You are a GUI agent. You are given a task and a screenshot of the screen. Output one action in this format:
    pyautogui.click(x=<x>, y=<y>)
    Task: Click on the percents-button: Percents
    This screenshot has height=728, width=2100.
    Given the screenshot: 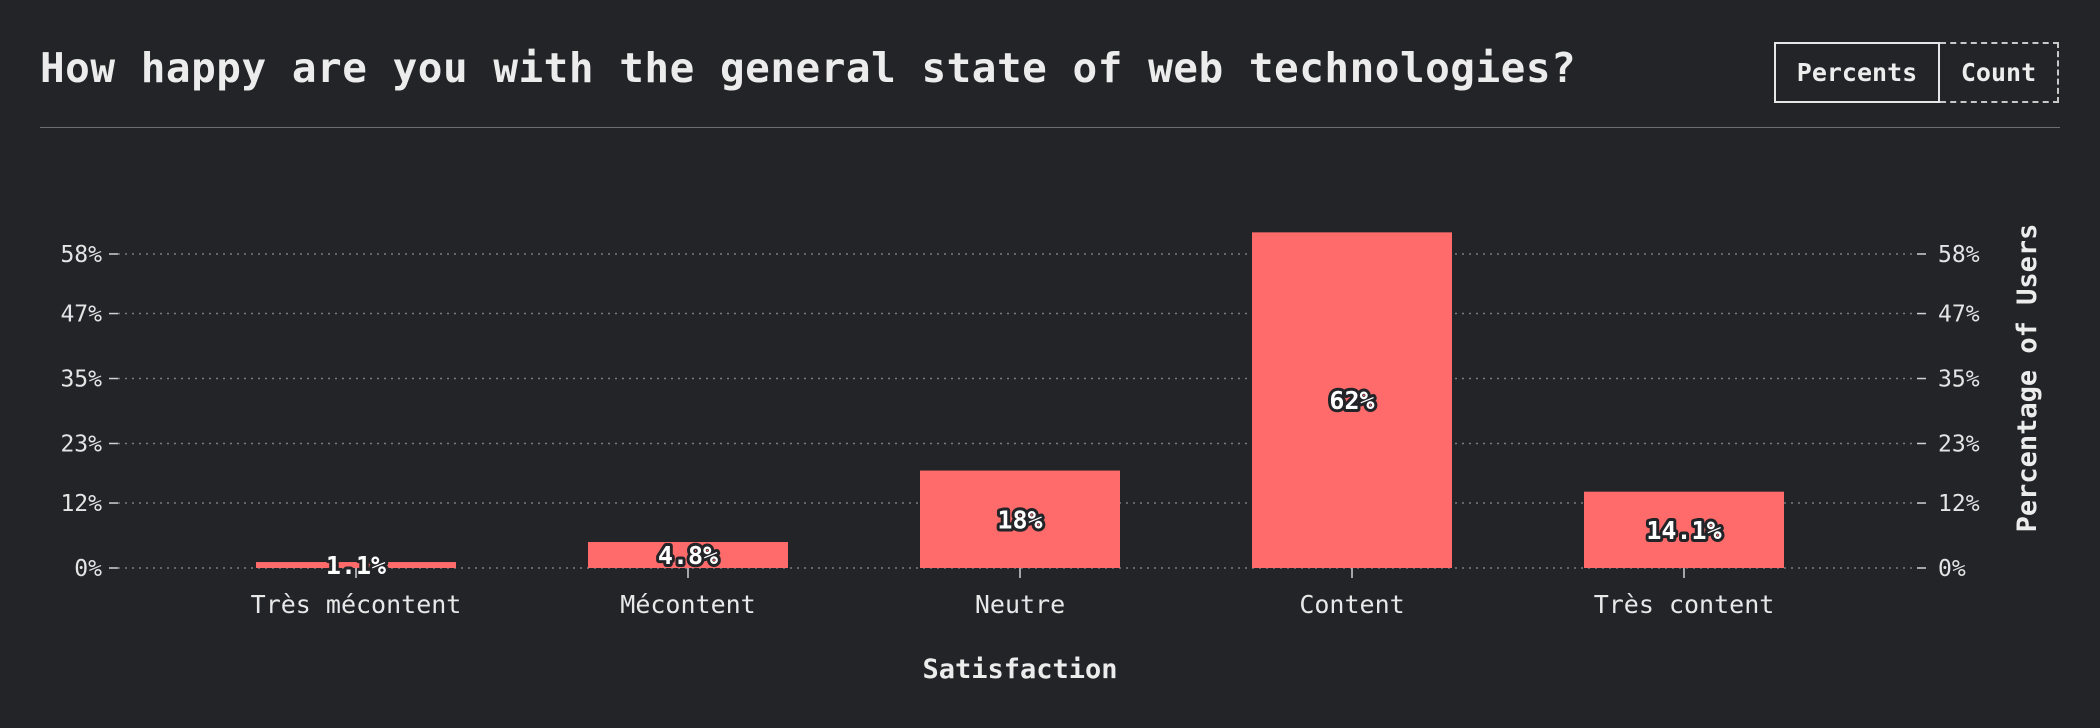 What is the action you would take?
    pyautogui.click(x=1857, y=72)
    